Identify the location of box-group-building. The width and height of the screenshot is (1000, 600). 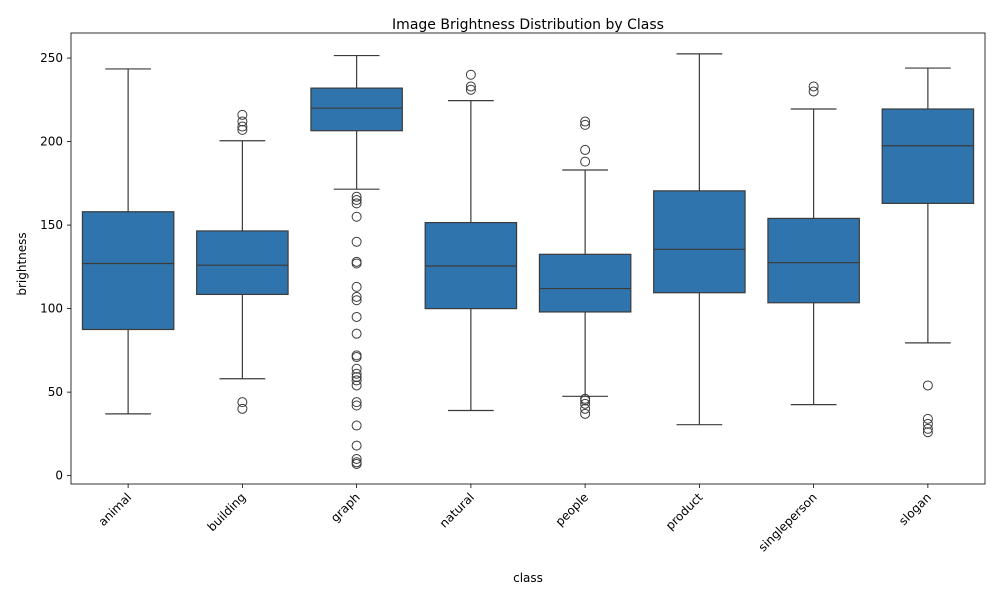
(242, 261).